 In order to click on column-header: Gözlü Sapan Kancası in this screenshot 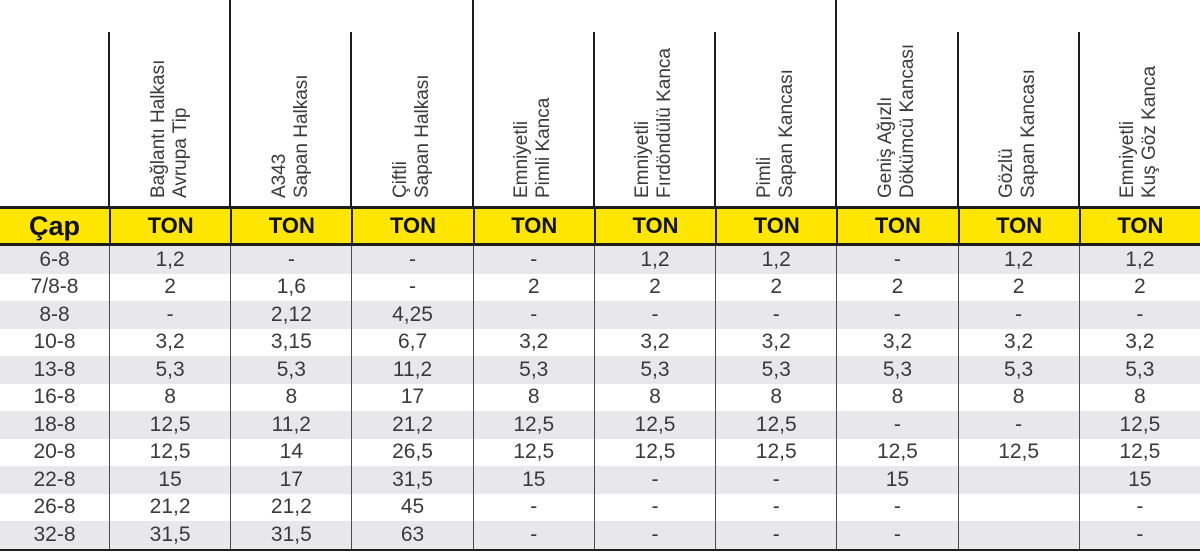, I will do `click(1017, 103)`.